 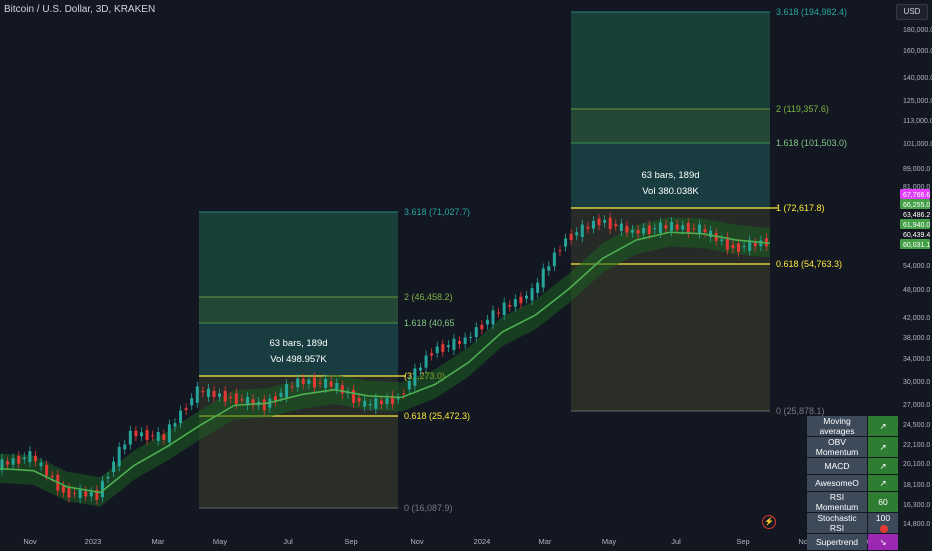 What do you see at coordinates (769, 522) in the screenshot?
I see `tradingview-logo-icon: ⚡` at bounding box center [769, 522].